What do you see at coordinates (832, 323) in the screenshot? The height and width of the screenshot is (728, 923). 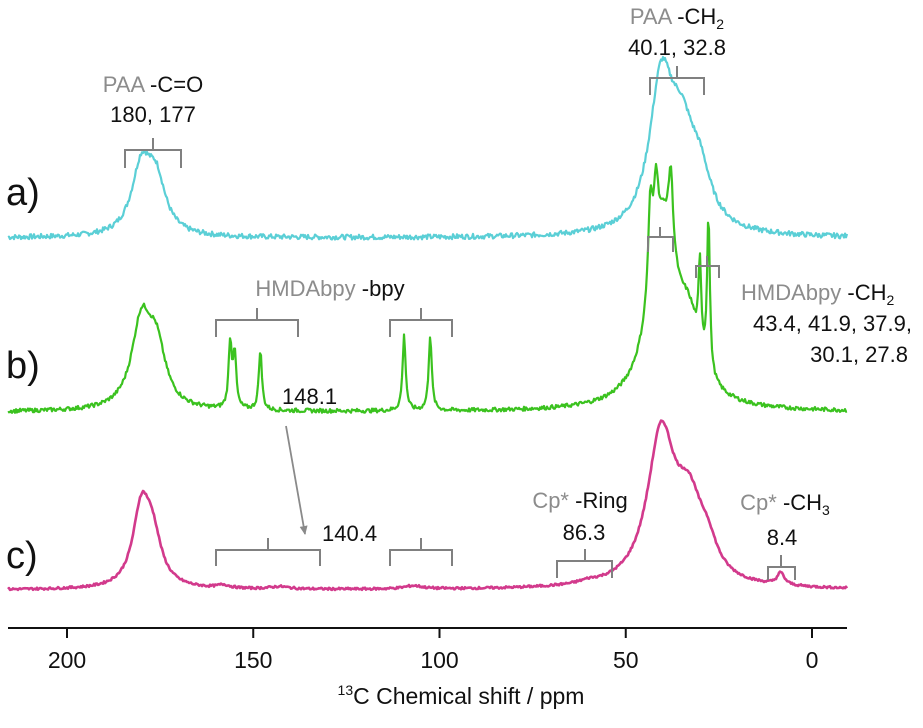 I see `annotation-b-ch2-values-line1: 43.4, 41.9, 37.9,` at bounding box center [832, 323].